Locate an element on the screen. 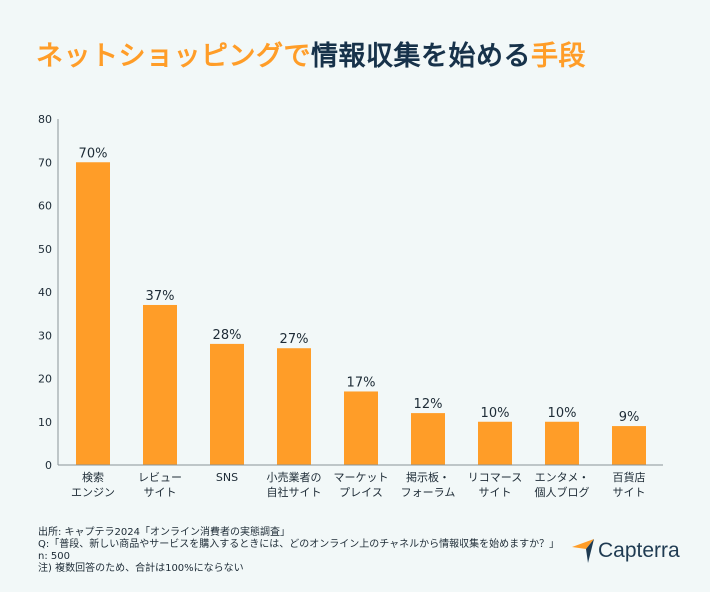  capterra-logo: Capterra is located at coordinates (626, 551).